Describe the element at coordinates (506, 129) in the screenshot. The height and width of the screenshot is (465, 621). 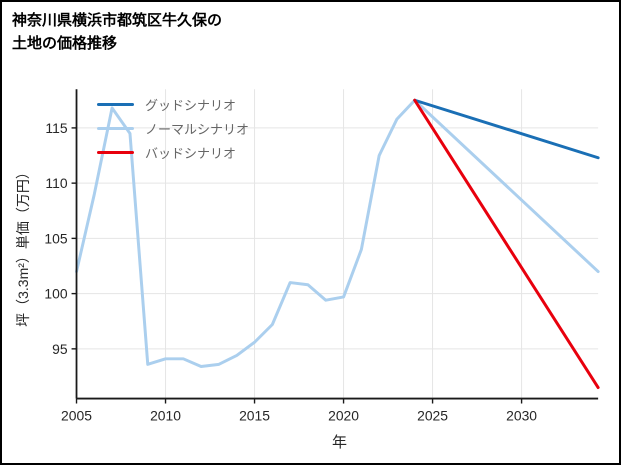
I see `series-line-good` at that location.